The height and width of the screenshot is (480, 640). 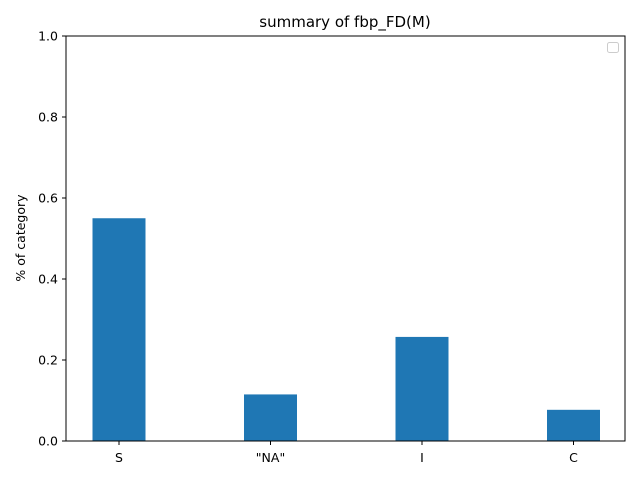 What do you see at coordinates (573, 457) in the screenshot?
I see `x-tick-label: C` at bounding box center [573, 457].